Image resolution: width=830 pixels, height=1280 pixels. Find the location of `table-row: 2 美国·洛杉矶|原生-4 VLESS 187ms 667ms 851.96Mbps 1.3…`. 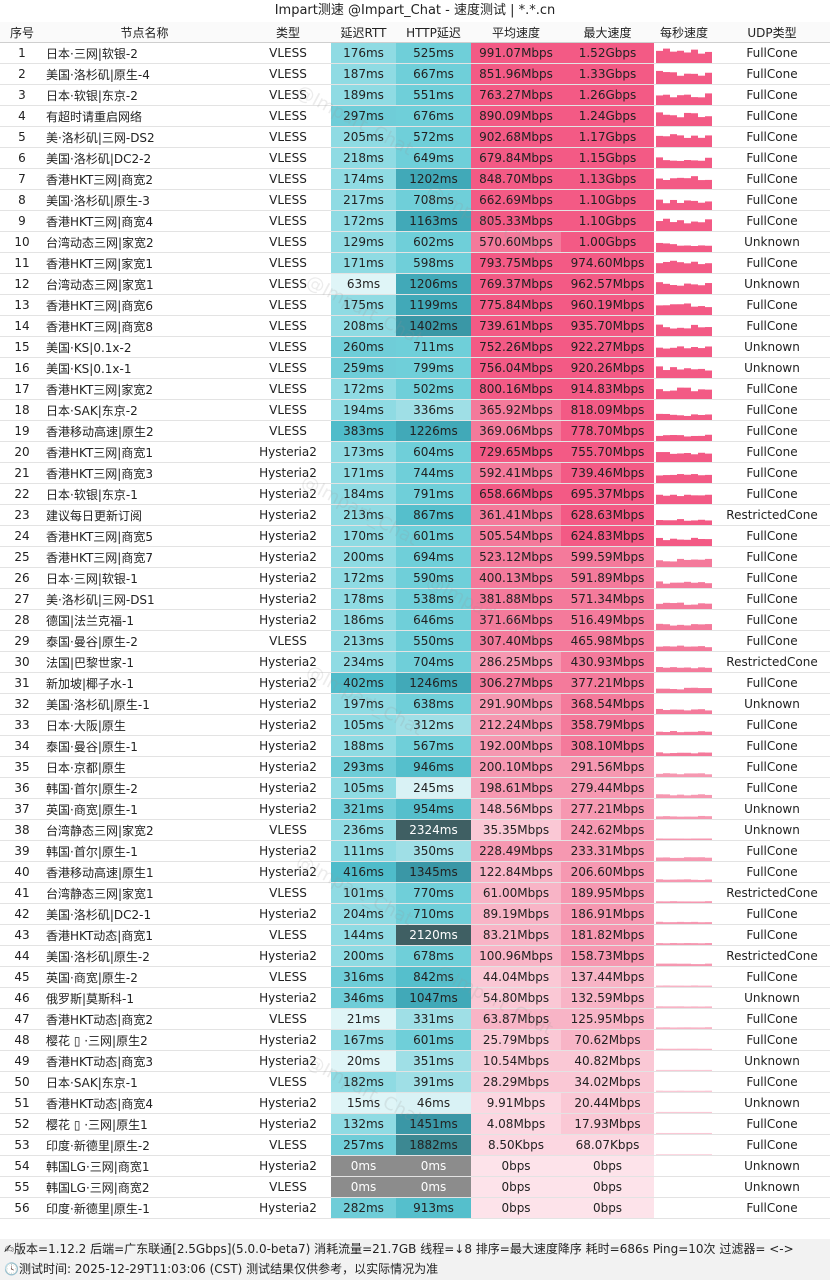

table-row: 2 美国·洛杉矶|原生-4 VLESS 187ms 667ms 851.96Mbps 1.3… is located at coordinates (415, 74).